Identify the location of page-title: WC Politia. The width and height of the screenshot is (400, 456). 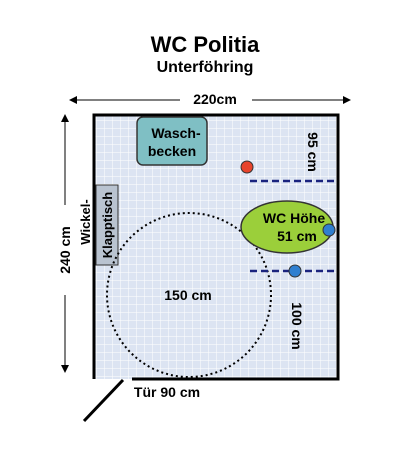
(206, 44).